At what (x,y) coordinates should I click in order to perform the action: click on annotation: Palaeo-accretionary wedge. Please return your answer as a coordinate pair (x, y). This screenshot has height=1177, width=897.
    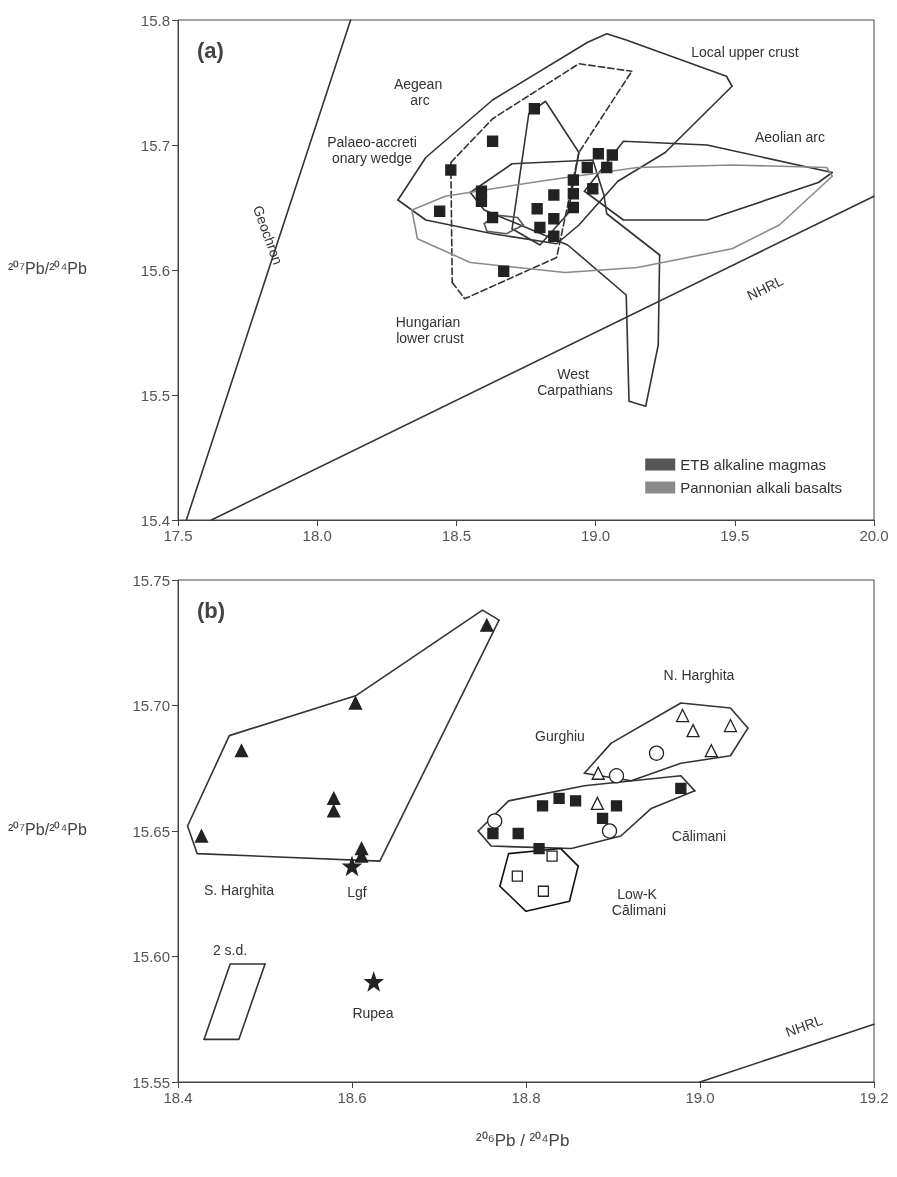
    Looking at the image, I should click on (372, 150).